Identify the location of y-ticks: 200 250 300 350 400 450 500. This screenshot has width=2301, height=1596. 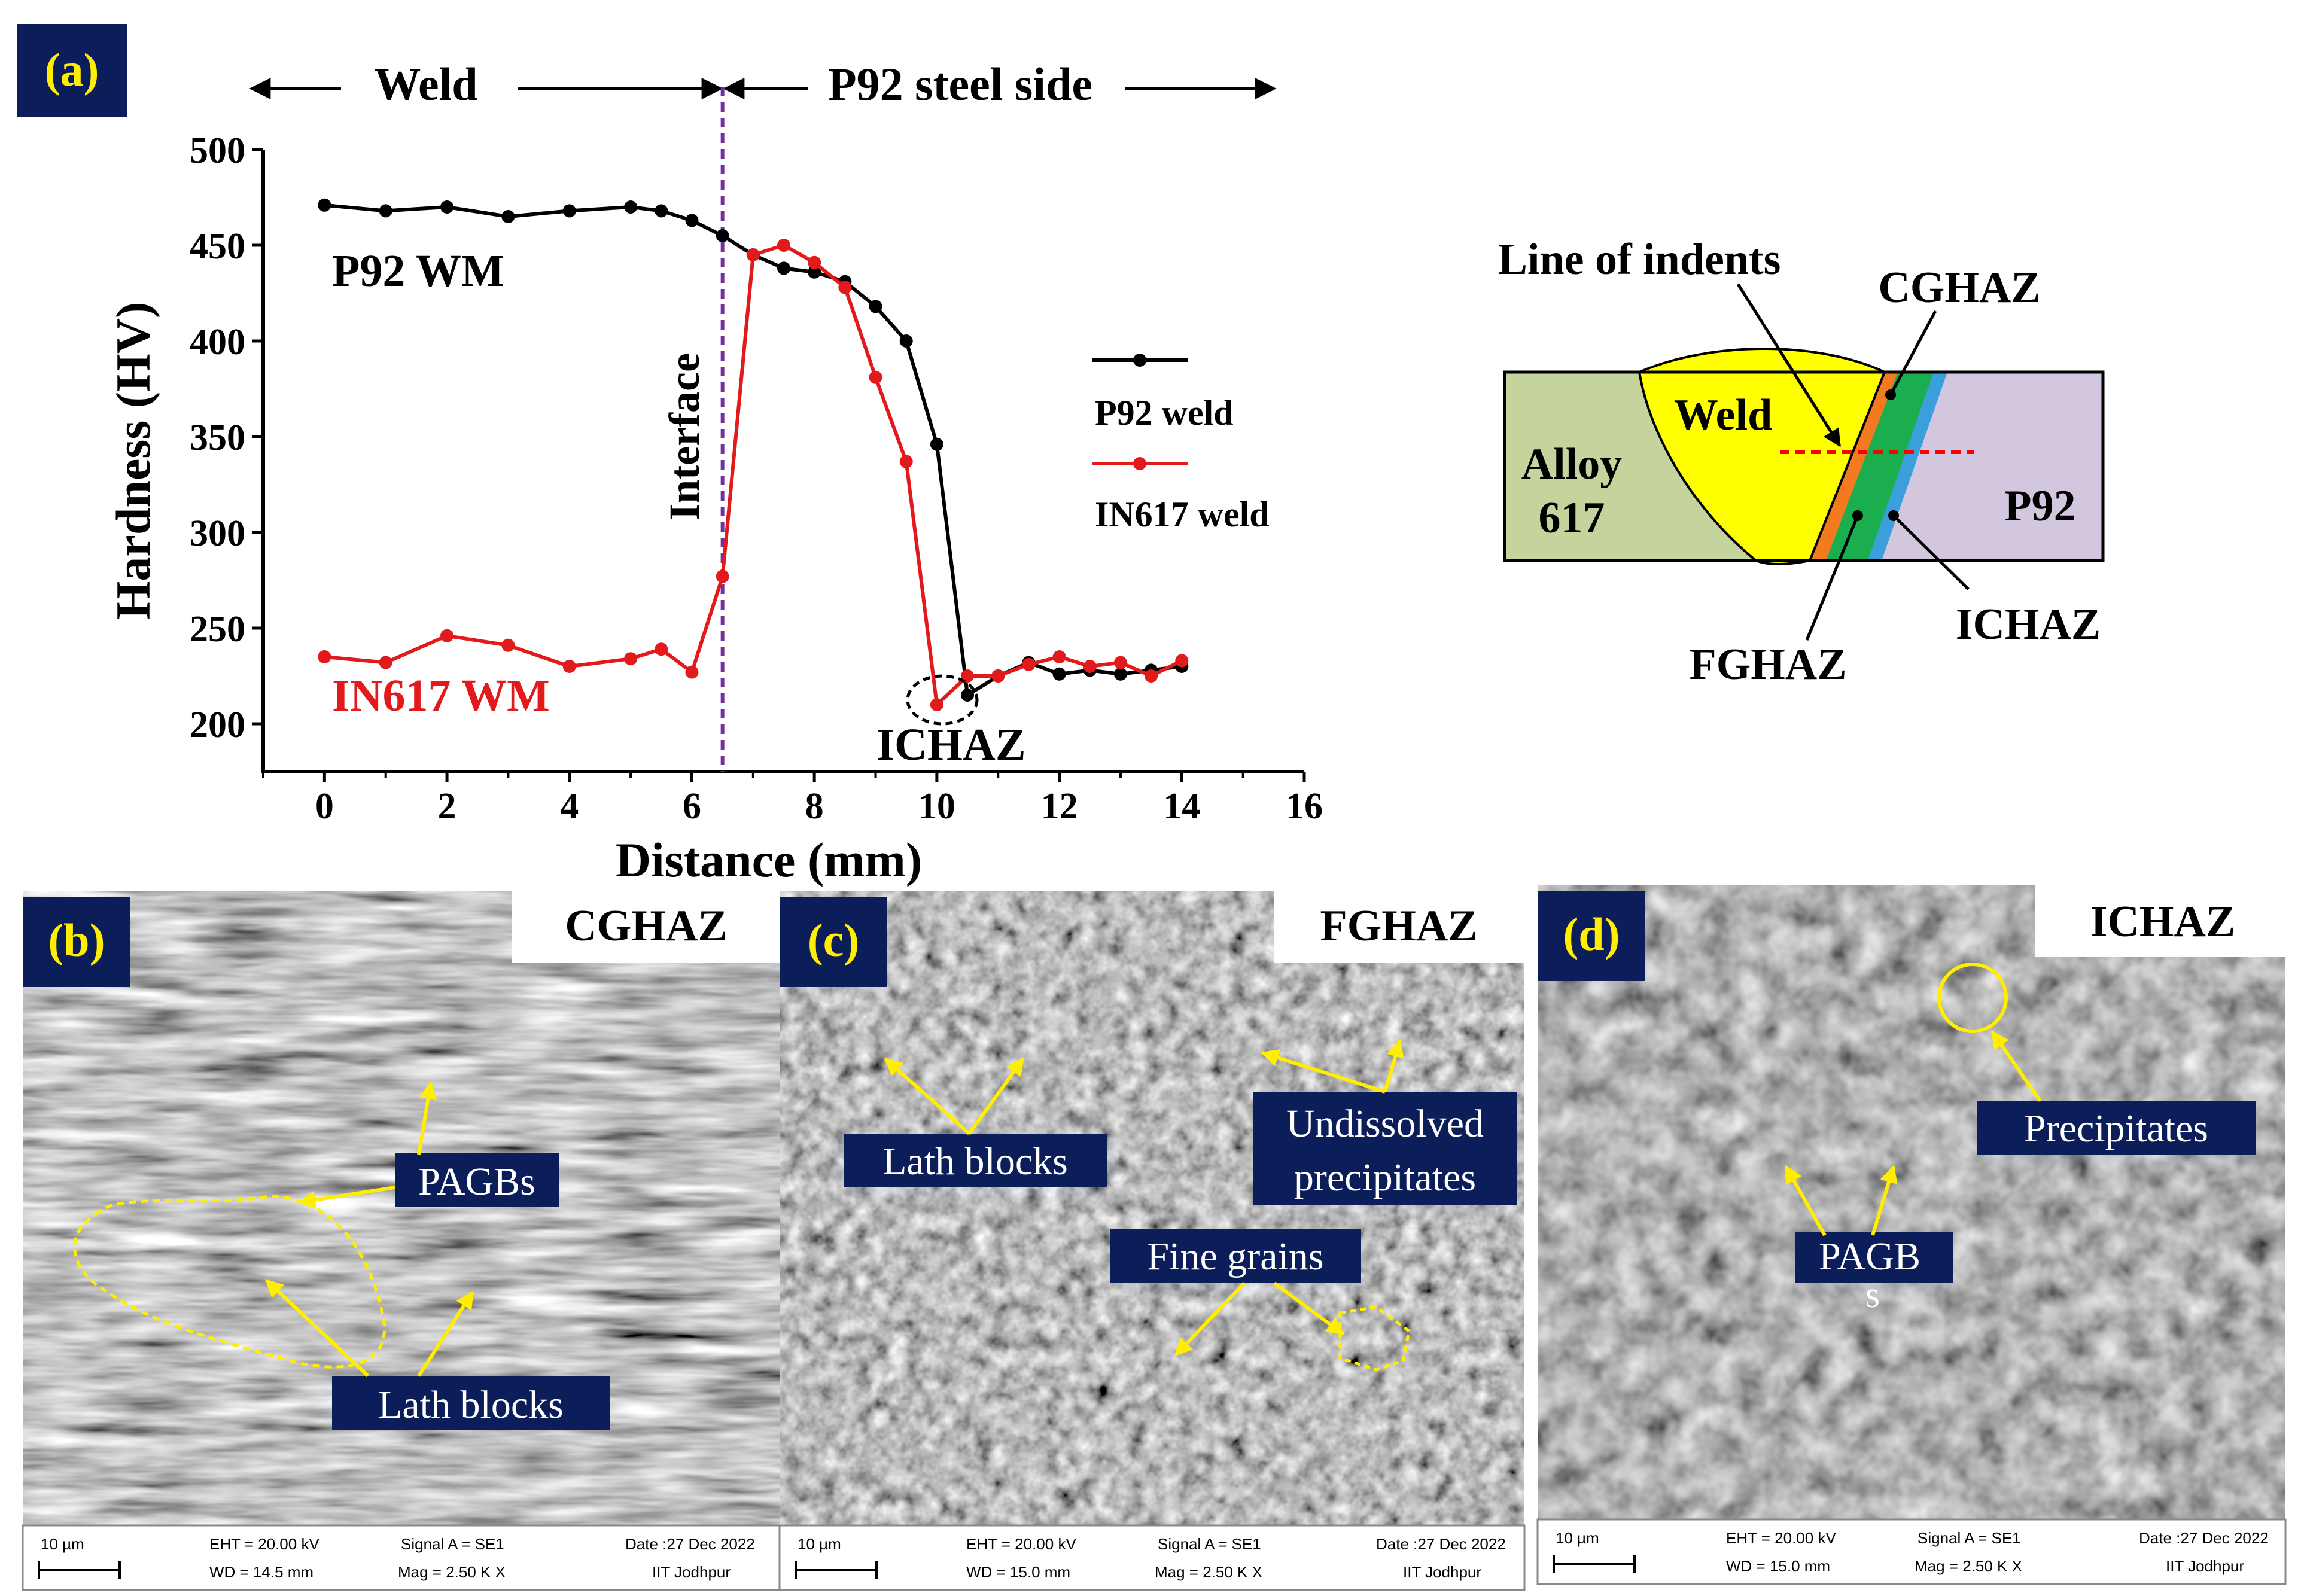
(226, 437).